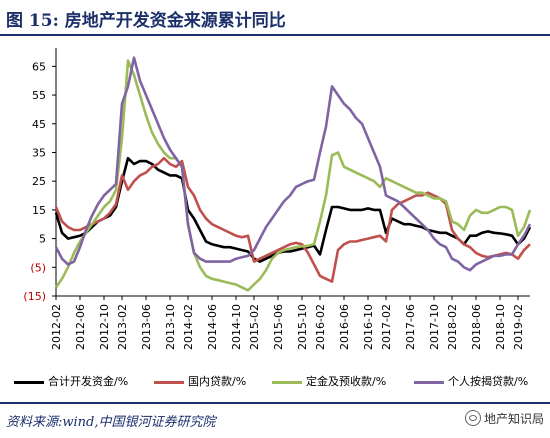 The height and width of the screenshot is (438, 550). I want to click on legend-label-total: 合计开发资金/%, so click(88, 381).